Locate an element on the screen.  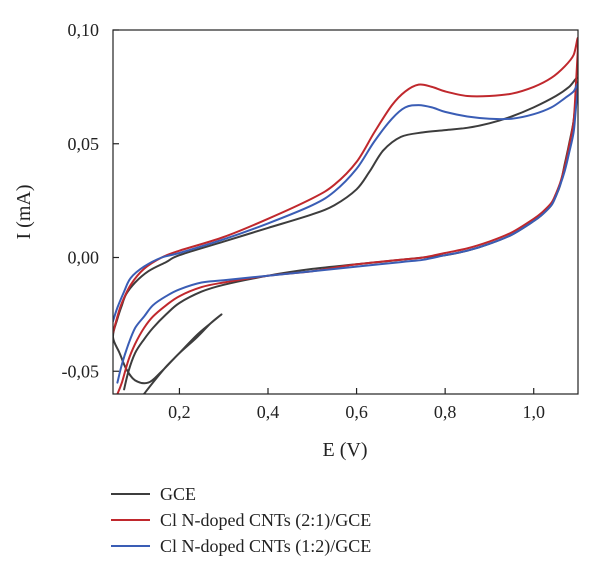
x-tick-label: 0,2 is located at coordinates (179, 412).